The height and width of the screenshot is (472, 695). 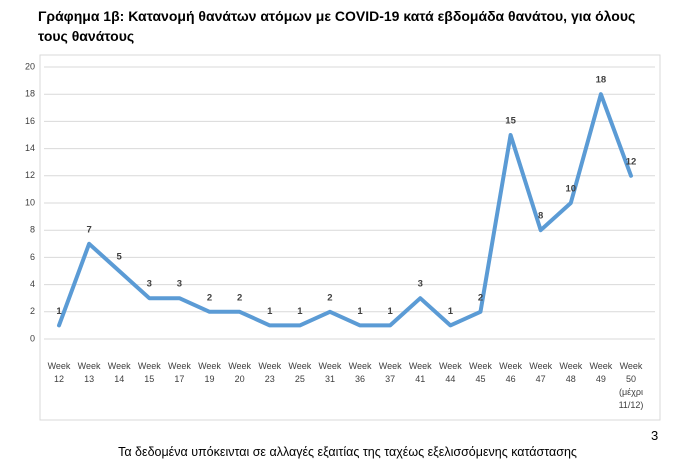 What do you see at coordinates (420, 372) in the screenshot?
I see `x-tick-label: Week 41` at bounding box center [420, 372].